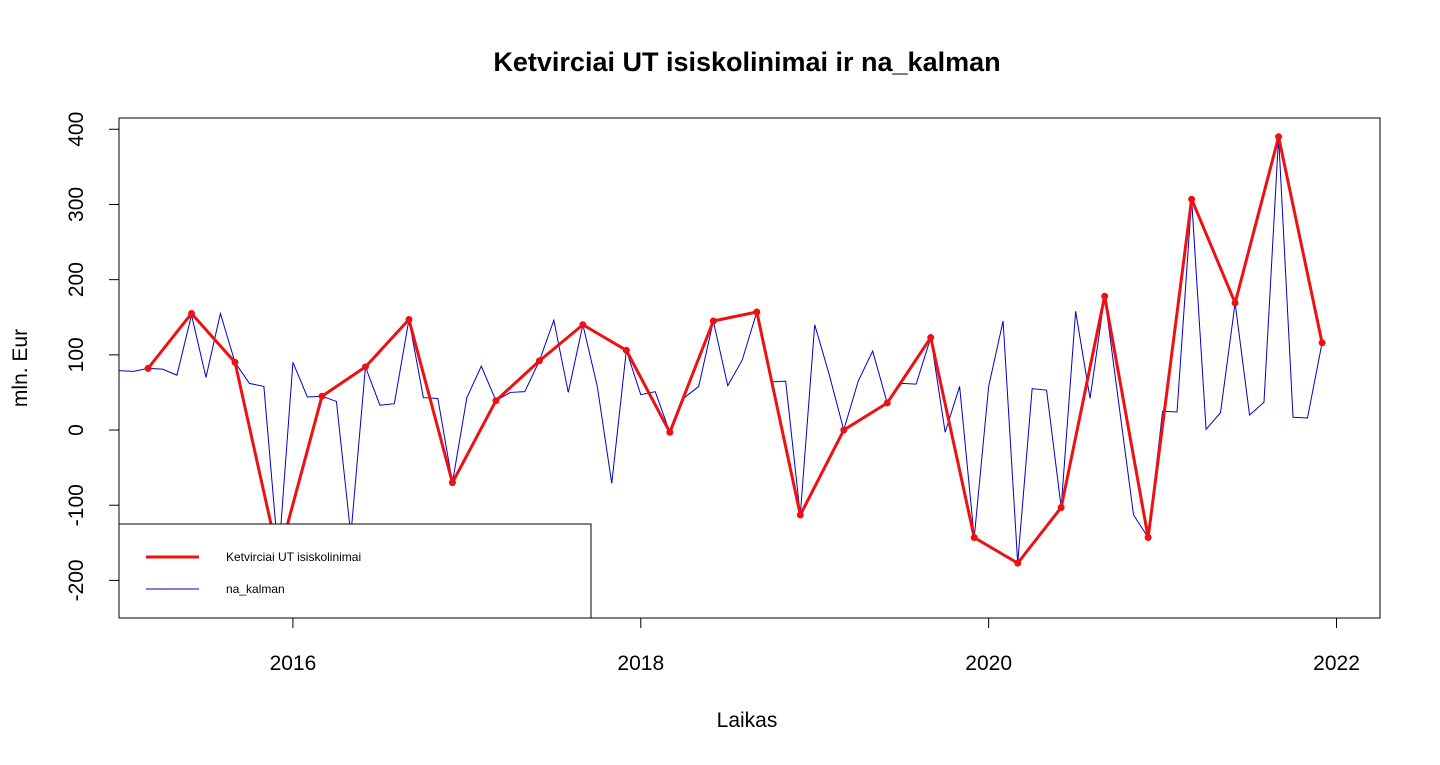 This screenshot has width=1440, height=765. Describe the element at coordinates (92, 356) in the screenshot. I see `y-axis: -200 -100 0 100 200 300 400` at that location.